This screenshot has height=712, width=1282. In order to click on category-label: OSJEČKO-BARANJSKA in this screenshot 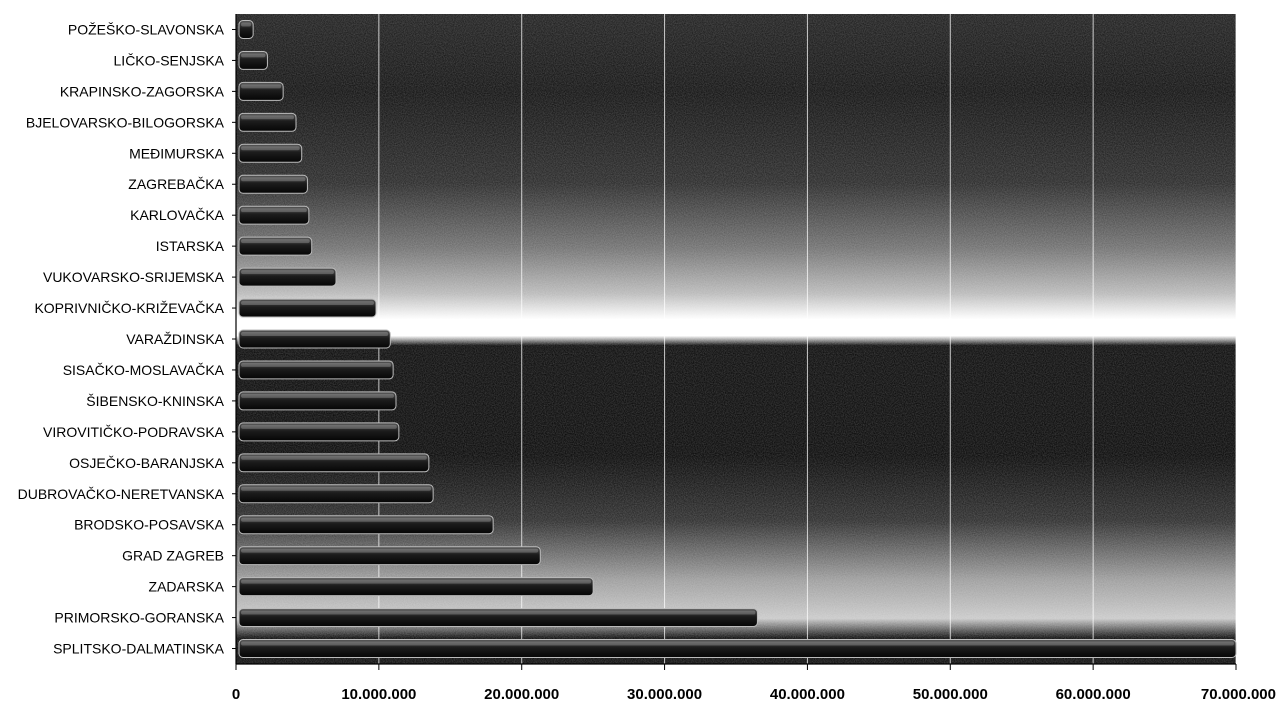, I will do `click(146, 463)`.